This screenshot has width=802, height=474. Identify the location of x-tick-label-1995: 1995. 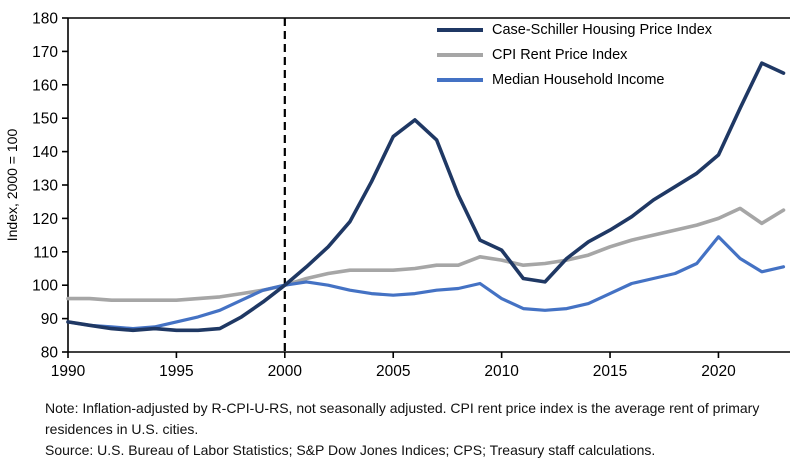
(176, 371).